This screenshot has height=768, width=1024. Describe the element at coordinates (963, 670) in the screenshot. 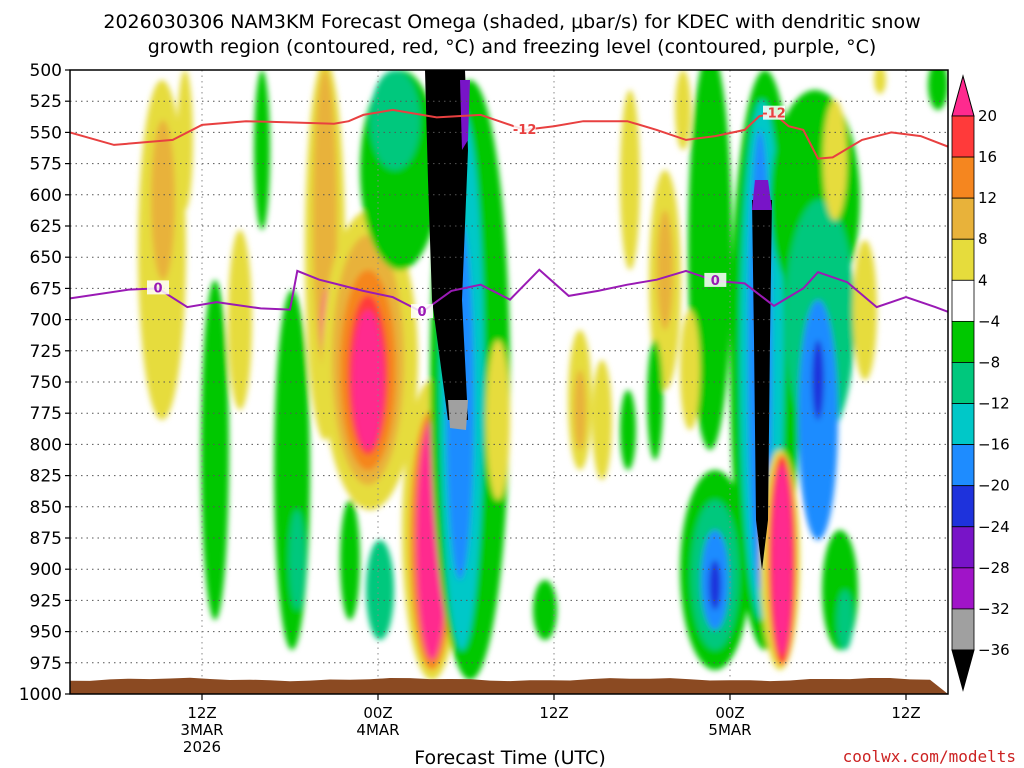

I see `colorbar-bottom-arrow` at that location.